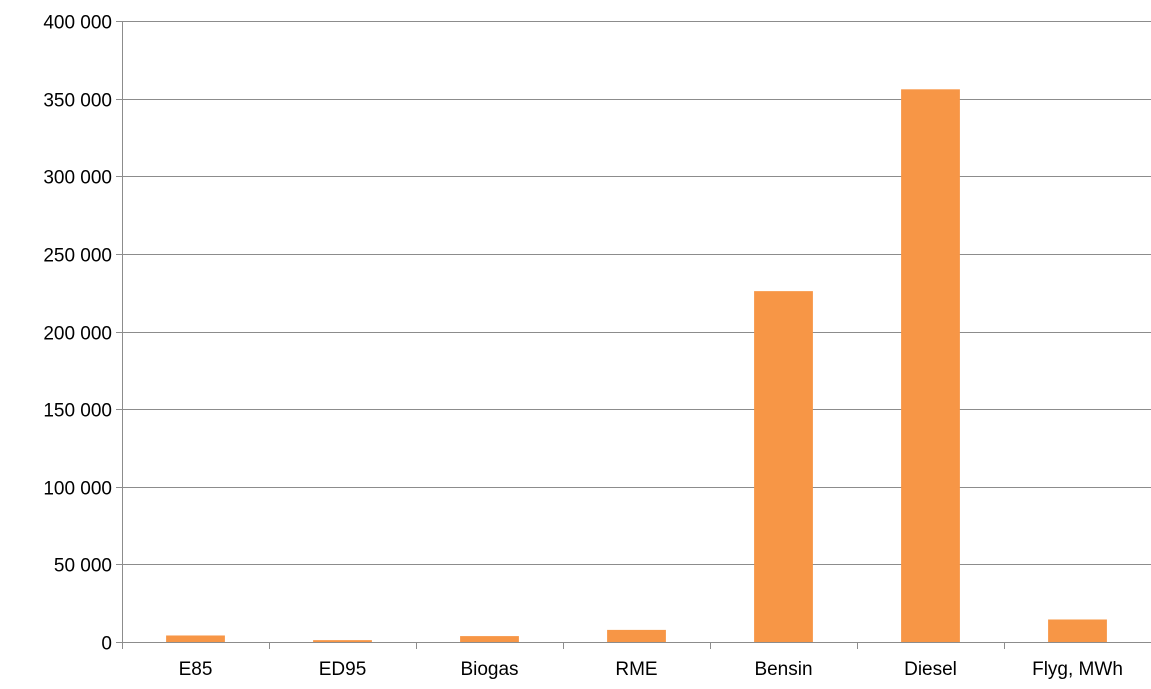 This screenshot has height=689, width=1151. I want to click on x-tick-label: RME, so click(636, 669).